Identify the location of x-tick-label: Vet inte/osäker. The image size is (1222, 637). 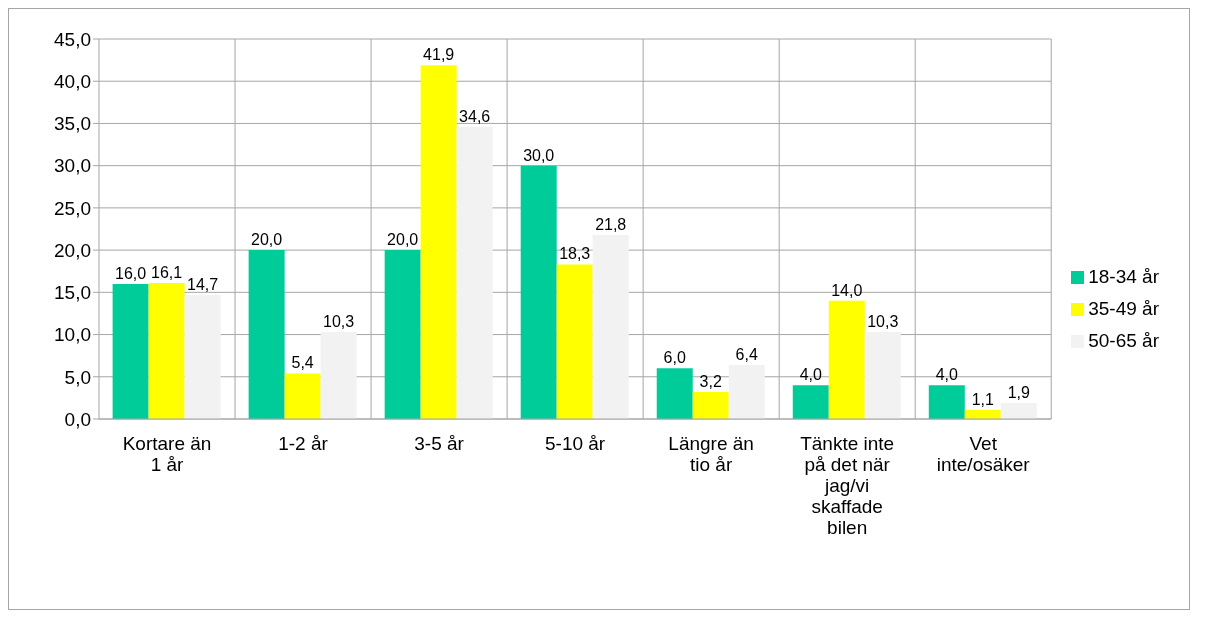
(983, 454).